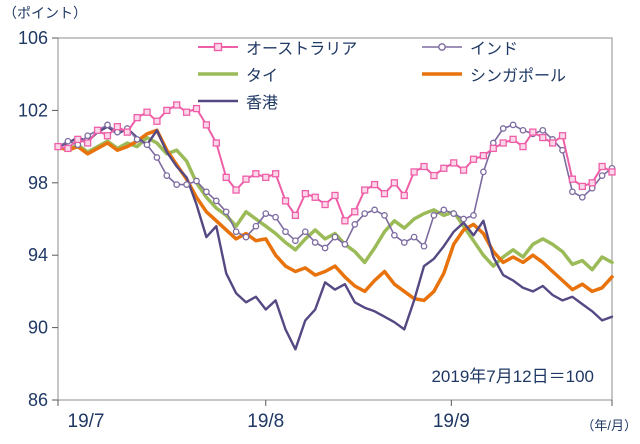 The image size is (640, 444). What do you see at coordinates (308, 101) in the screenshot?
I see `legend-item-hongkong: 香港` at bounding box center [308, 101].